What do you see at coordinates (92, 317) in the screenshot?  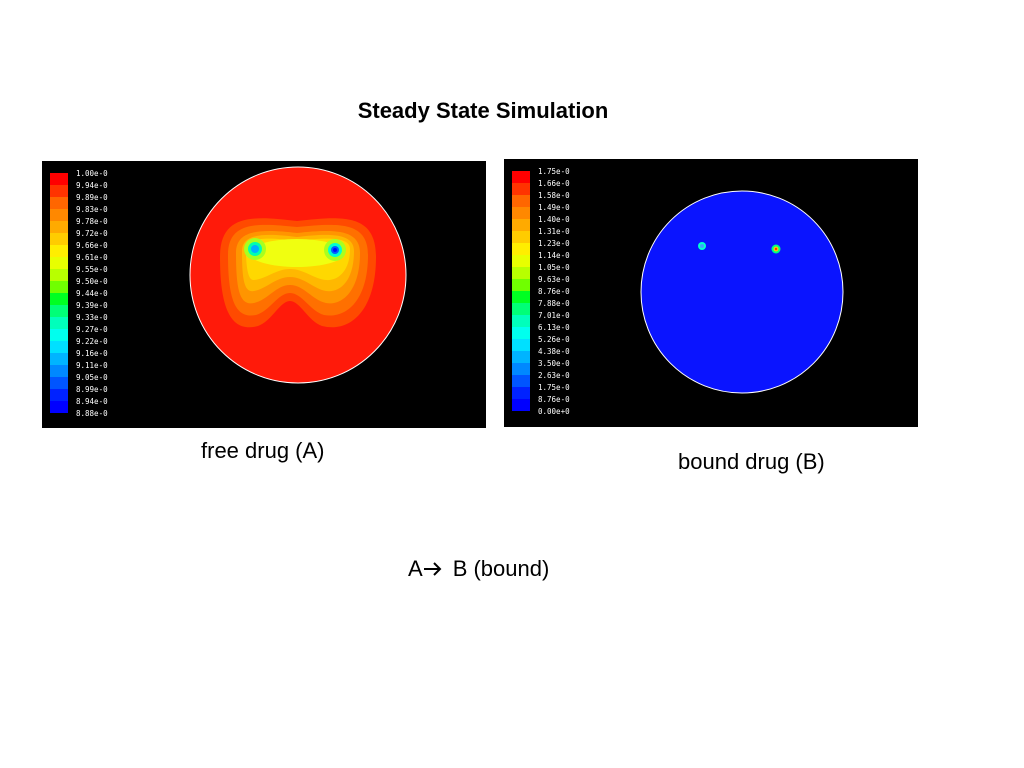 I see `legend-label: 9.33e-0` at bounding box center [92, 317].